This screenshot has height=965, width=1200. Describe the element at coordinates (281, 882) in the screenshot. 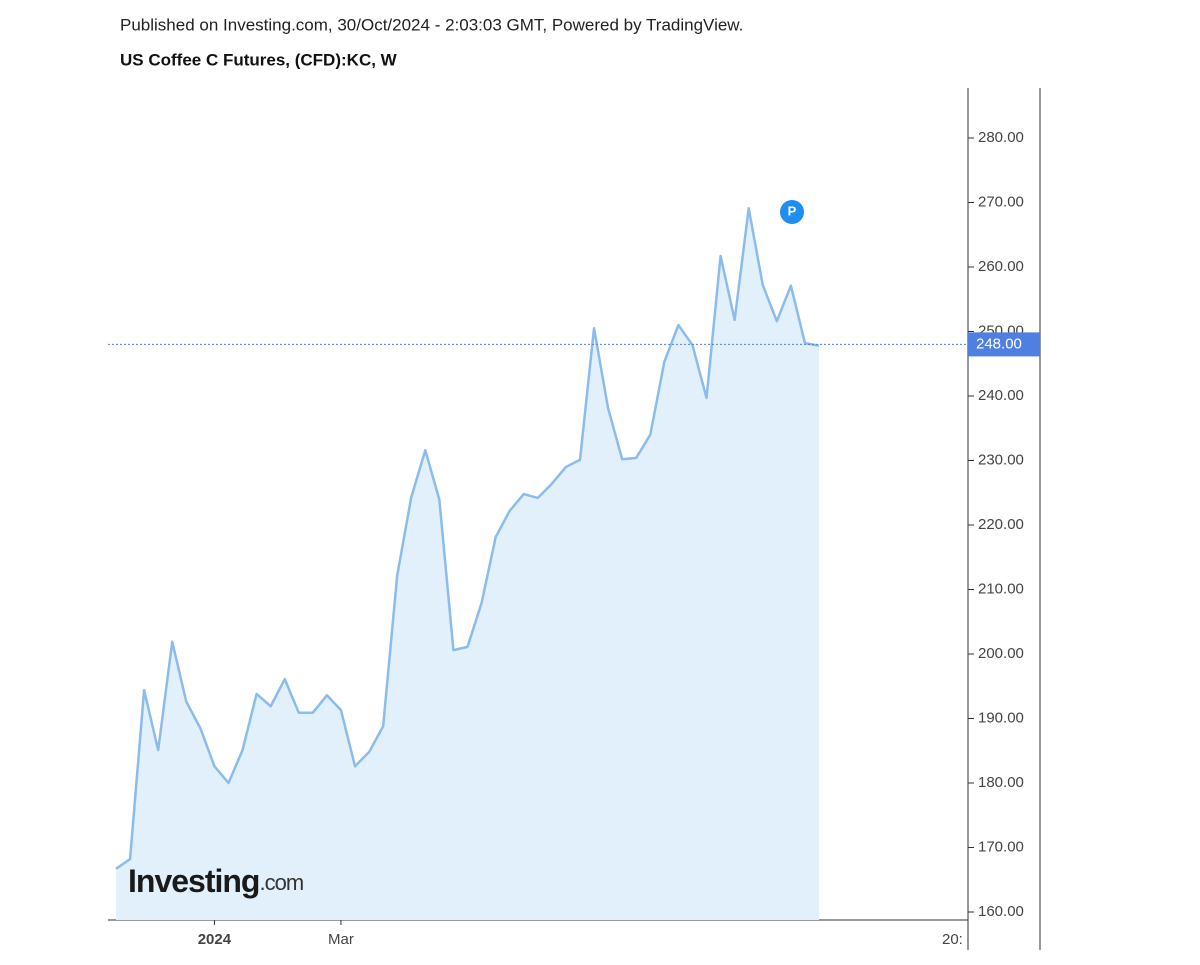

I see `logo-suffix: .com` at that location.